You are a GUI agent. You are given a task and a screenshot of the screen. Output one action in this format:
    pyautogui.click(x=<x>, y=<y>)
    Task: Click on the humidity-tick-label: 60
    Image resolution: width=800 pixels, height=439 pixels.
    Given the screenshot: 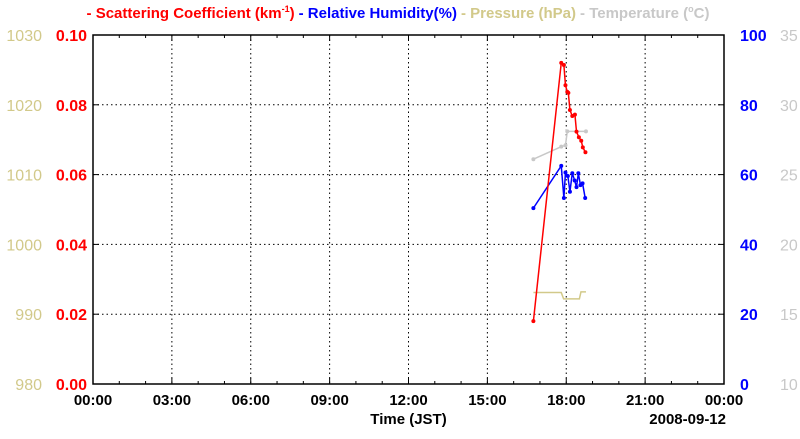 What is the action you would take?
    pyautogui.click(x=749, y=176)
    